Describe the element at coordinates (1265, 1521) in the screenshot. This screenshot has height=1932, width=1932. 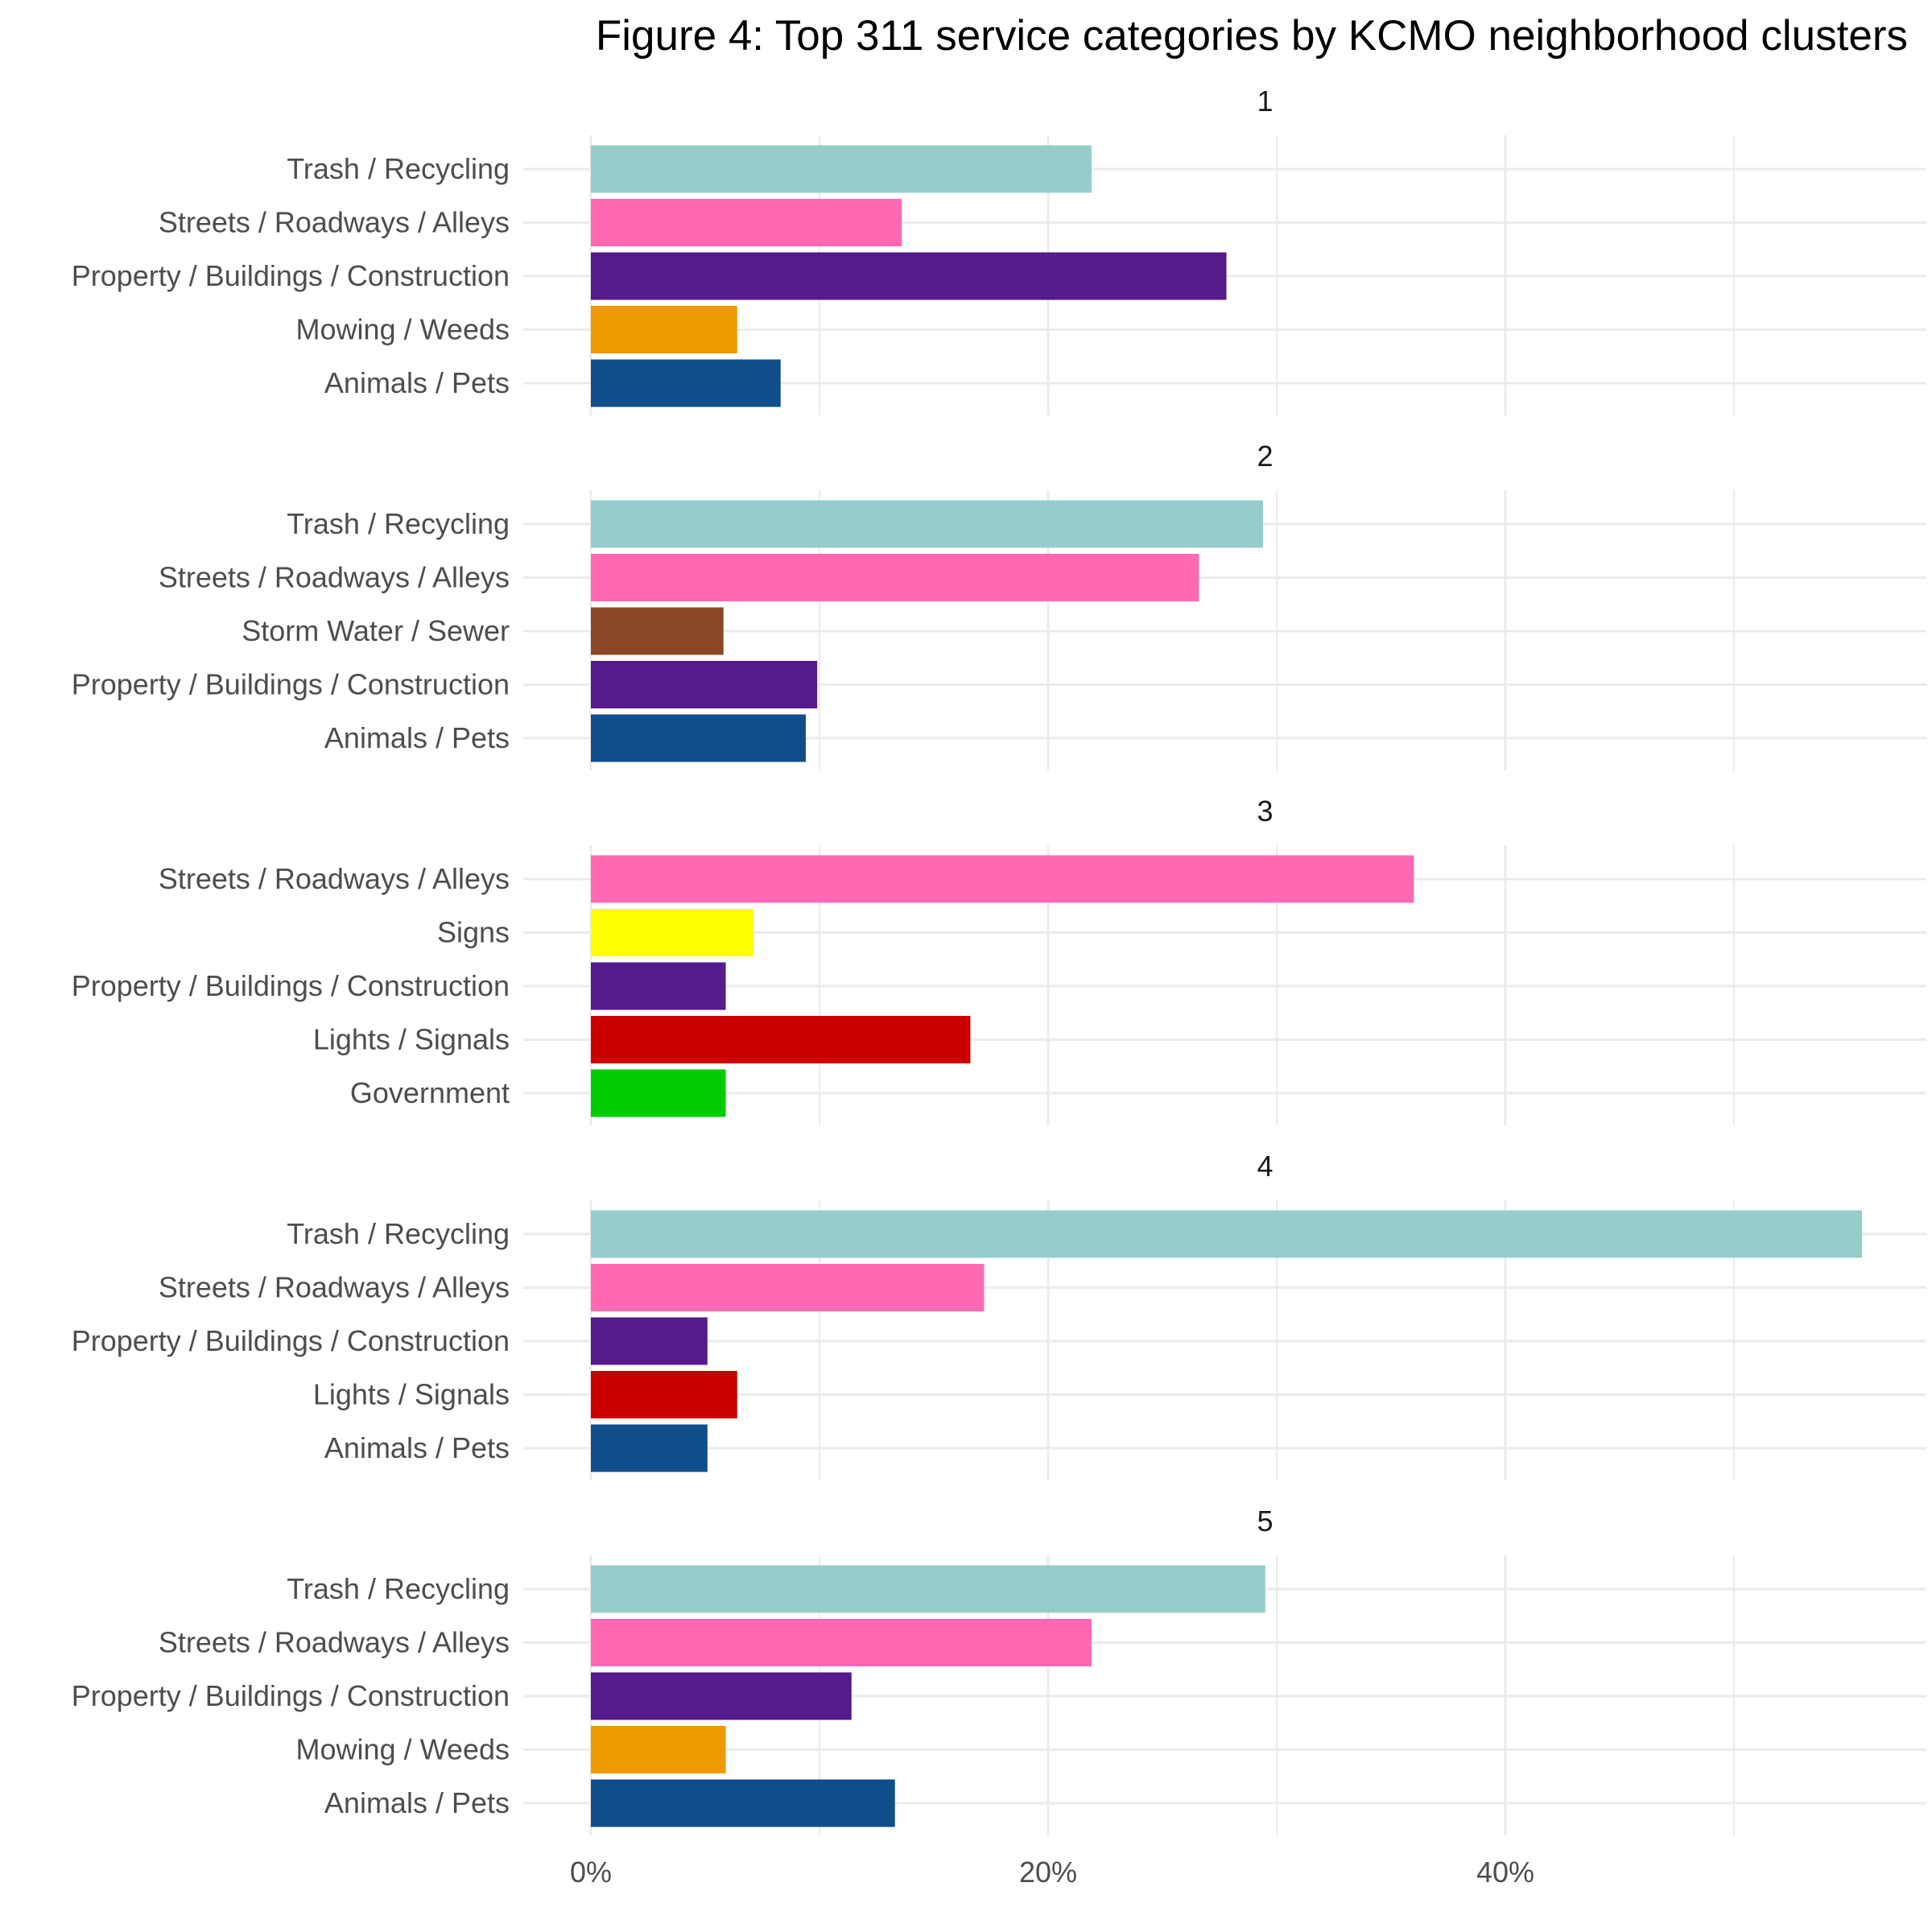
I see `facet-strip-label: 5` at that location.